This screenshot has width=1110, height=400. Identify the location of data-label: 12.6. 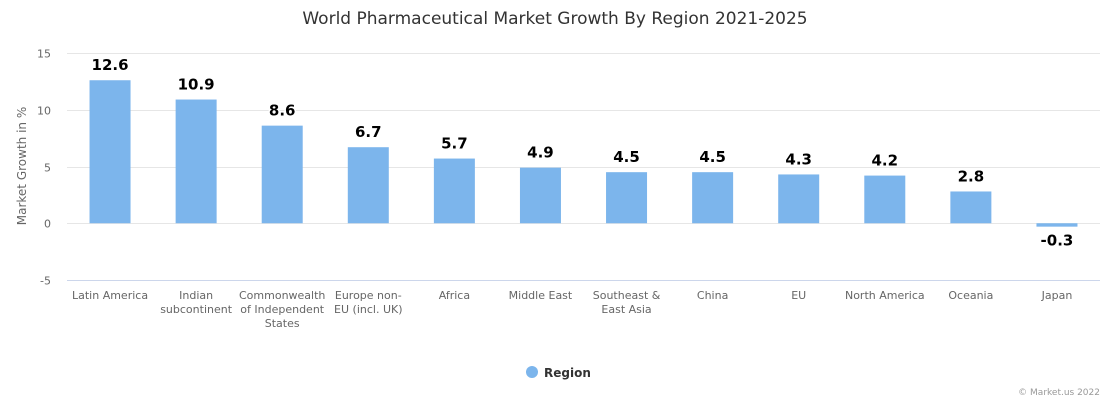
(110, 65).